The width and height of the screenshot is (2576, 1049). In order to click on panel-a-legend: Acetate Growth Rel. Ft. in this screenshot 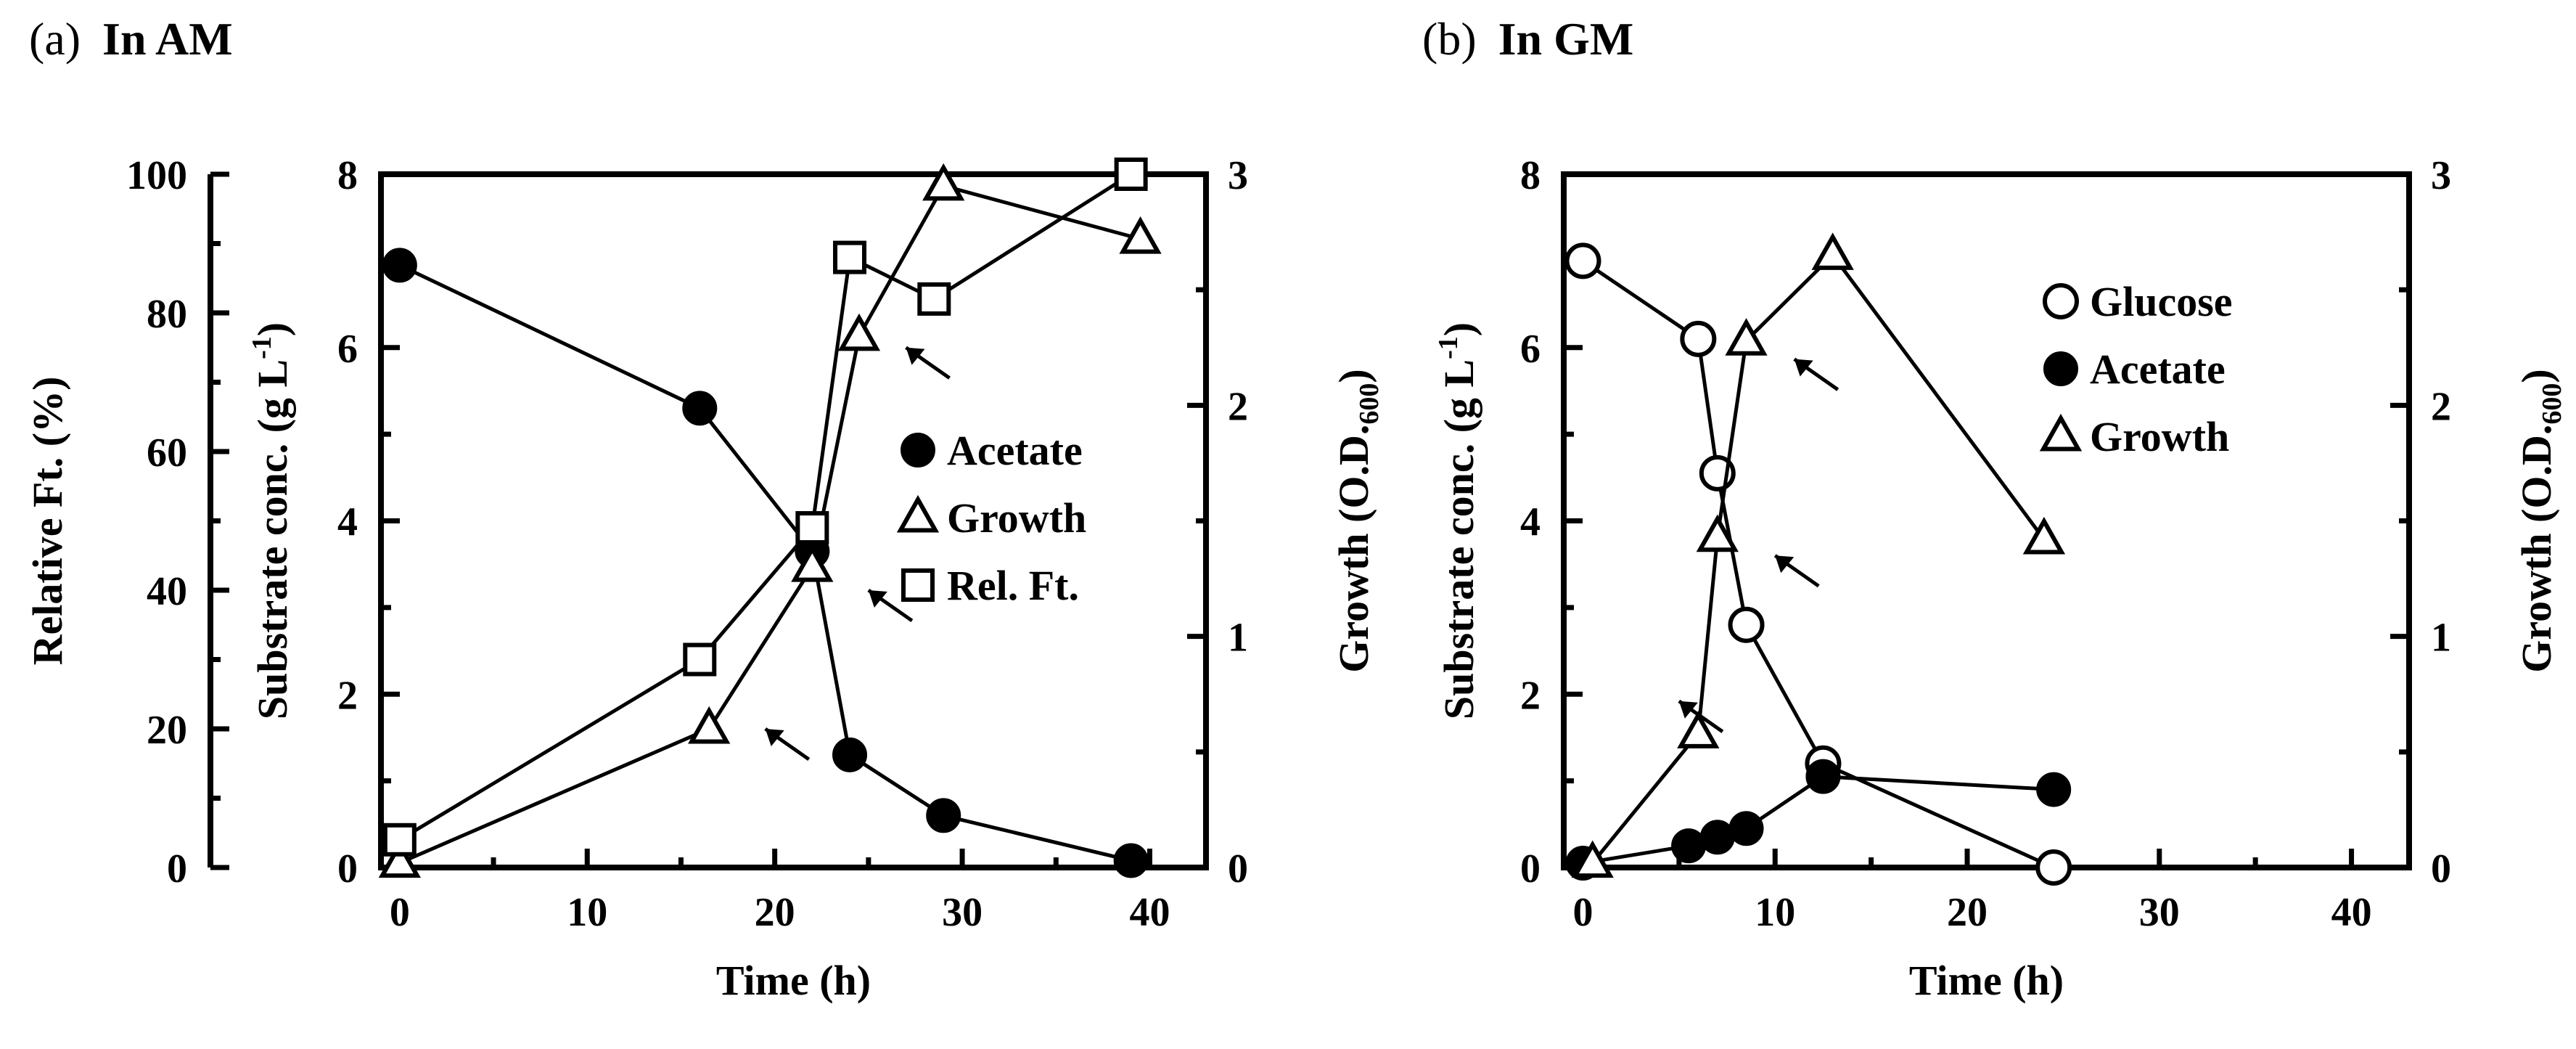, I will do `click(991, 518)`.